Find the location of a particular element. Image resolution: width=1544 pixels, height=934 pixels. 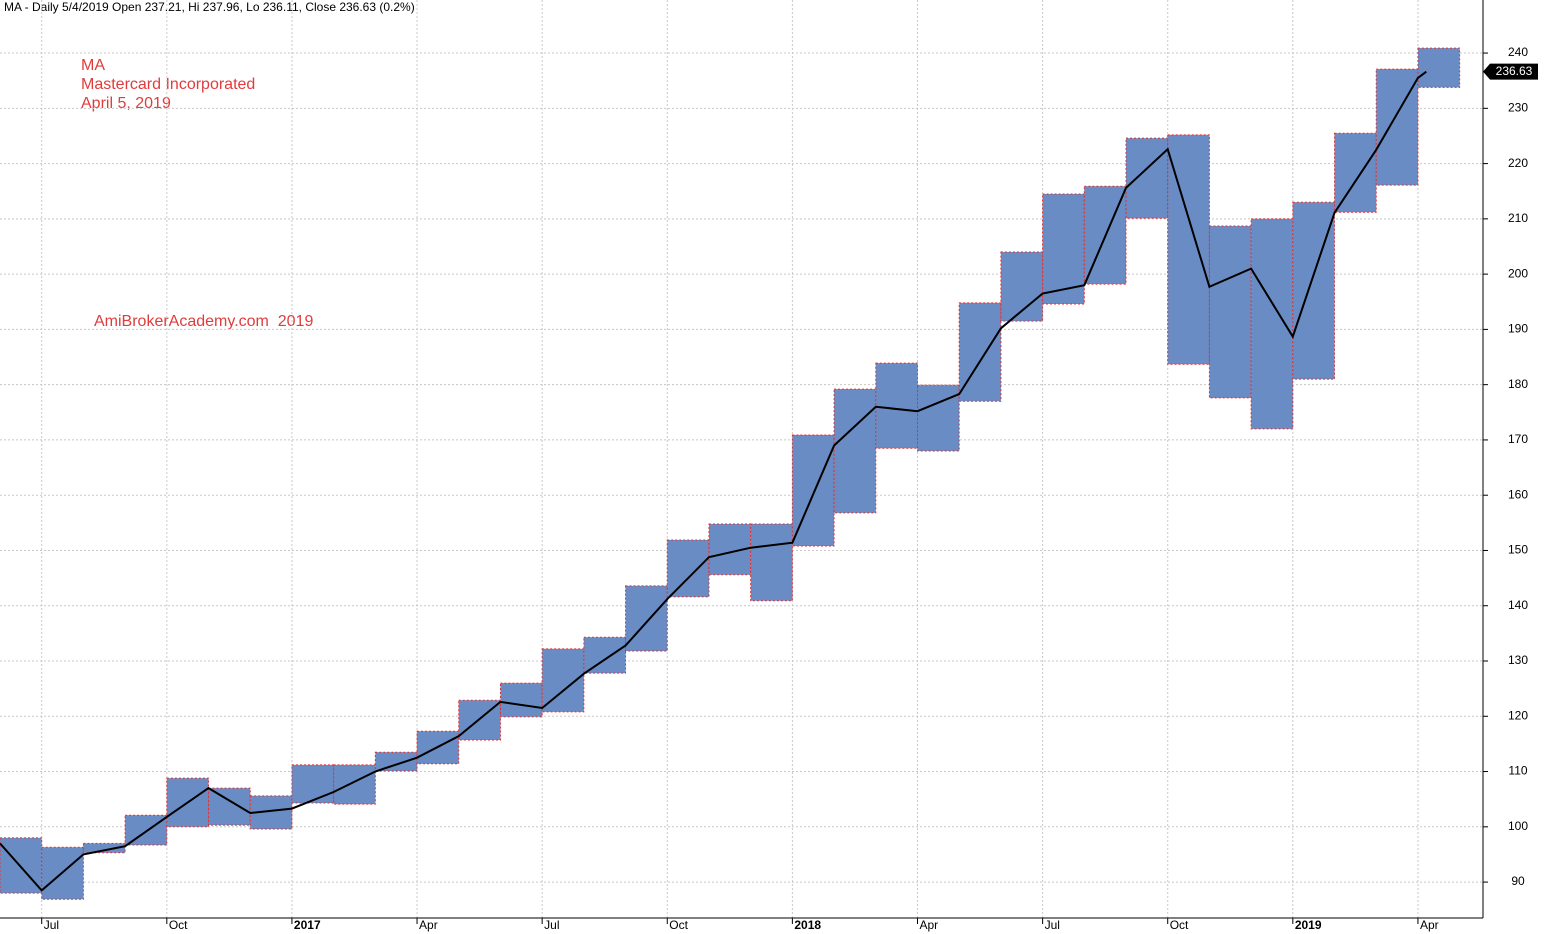

annotation: April 5, 2019 is located at coordinates (126, 103).